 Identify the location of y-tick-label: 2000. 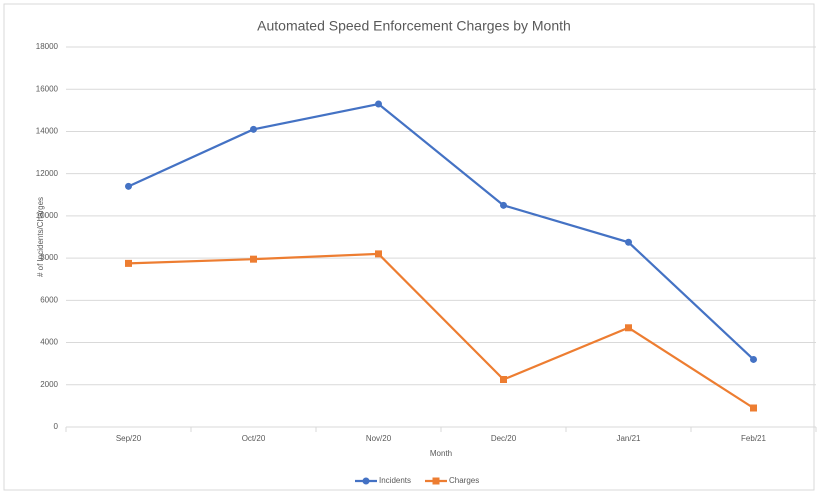
(49, 384).